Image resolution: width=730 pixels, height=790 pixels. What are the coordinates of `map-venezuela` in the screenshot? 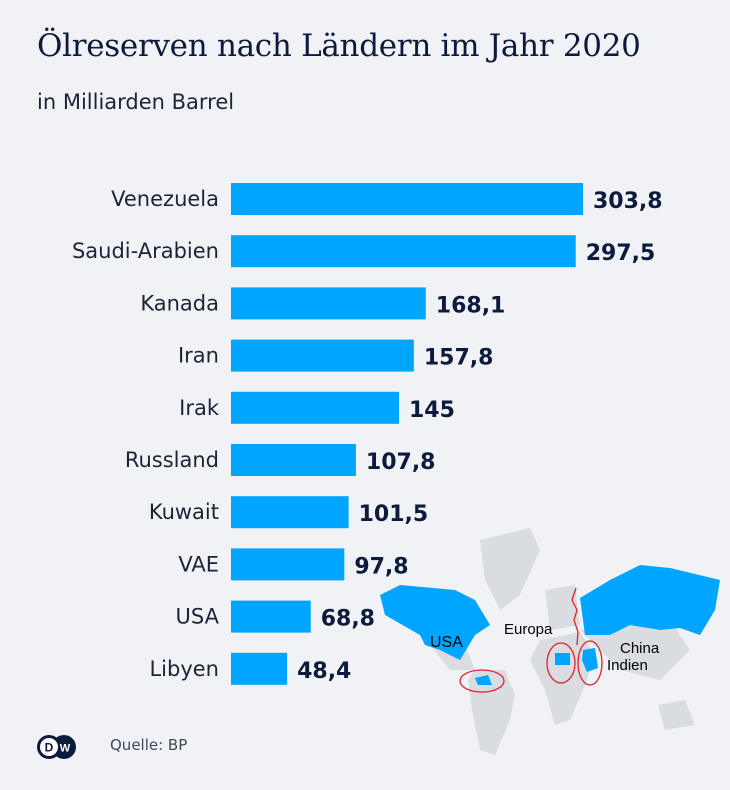 It's located at (483, 680).